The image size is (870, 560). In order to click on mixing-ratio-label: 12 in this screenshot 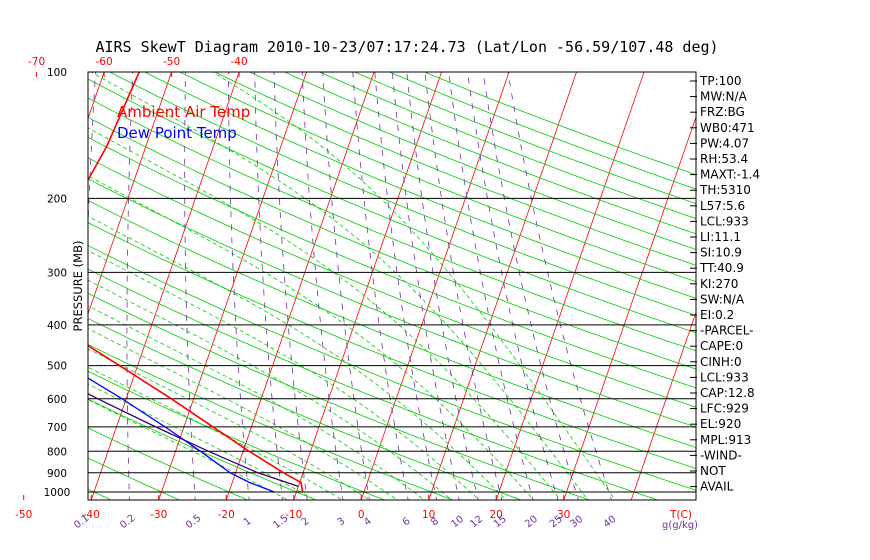, I will do `click(476, 522)`.